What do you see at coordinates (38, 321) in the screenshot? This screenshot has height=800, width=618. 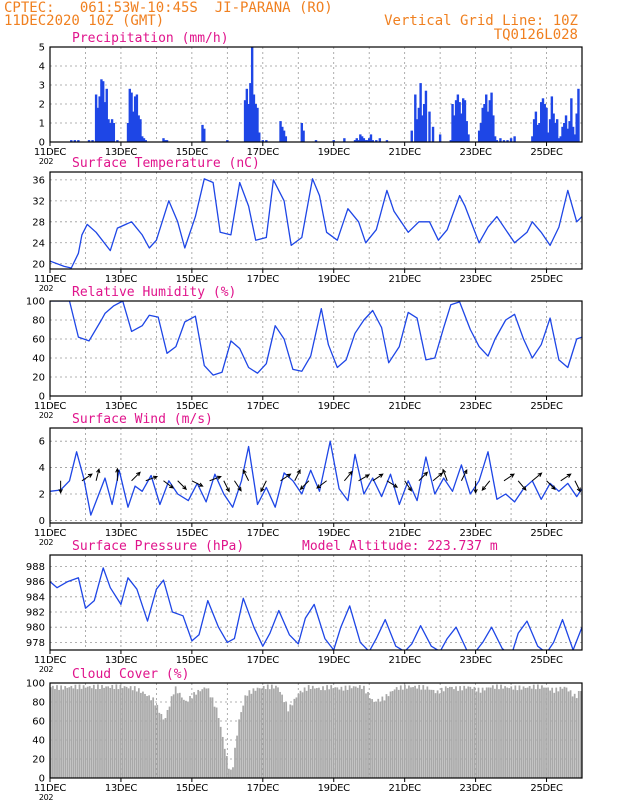 I see `y-tick-label: 80` at bounding box center [38, 321].